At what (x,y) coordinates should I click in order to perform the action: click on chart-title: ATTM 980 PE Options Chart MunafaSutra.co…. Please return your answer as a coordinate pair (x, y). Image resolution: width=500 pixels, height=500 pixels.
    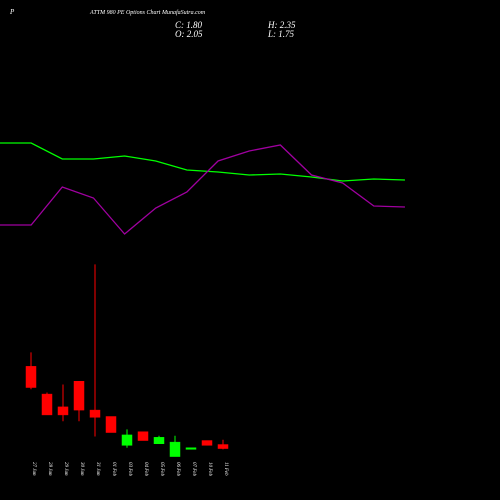
    Looking at the image, I should click on (147, 12).